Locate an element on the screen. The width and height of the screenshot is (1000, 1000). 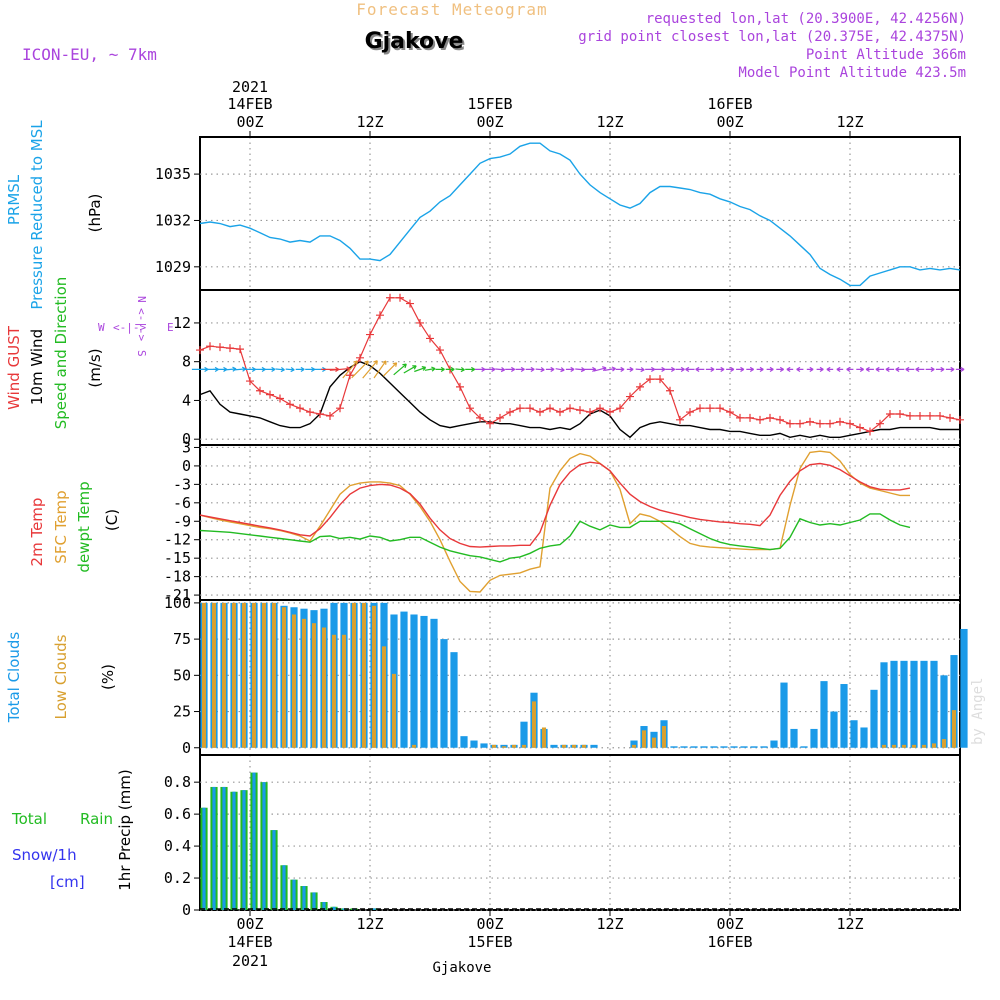
sfc-temp-line is located at coordinates (554, 521).